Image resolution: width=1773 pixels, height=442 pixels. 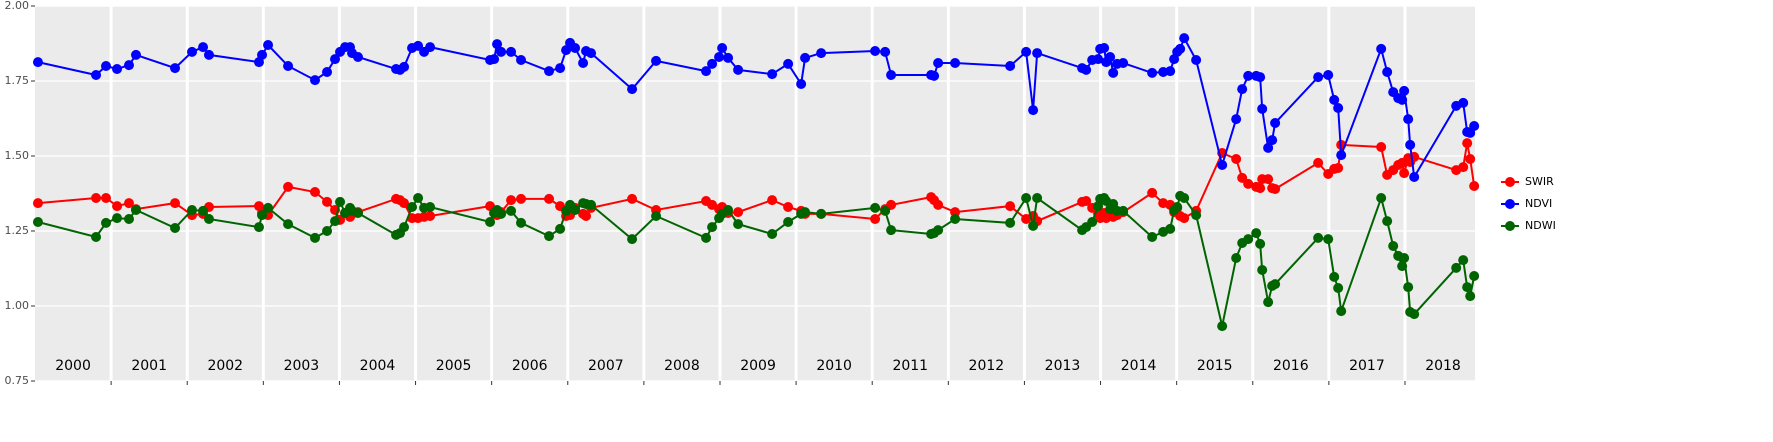 What do you see at coordinates (378, 366) in the screenshot?
I see `year-label: 2004` at bounding box center [378, 366].